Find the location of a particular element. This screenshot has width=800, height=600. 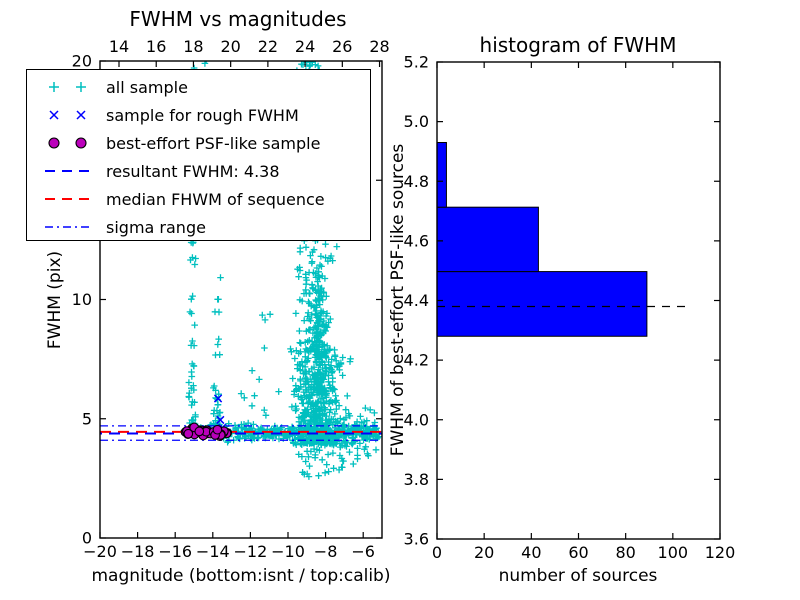

x-tick-label: 120 is located at coordinates (720, 552).